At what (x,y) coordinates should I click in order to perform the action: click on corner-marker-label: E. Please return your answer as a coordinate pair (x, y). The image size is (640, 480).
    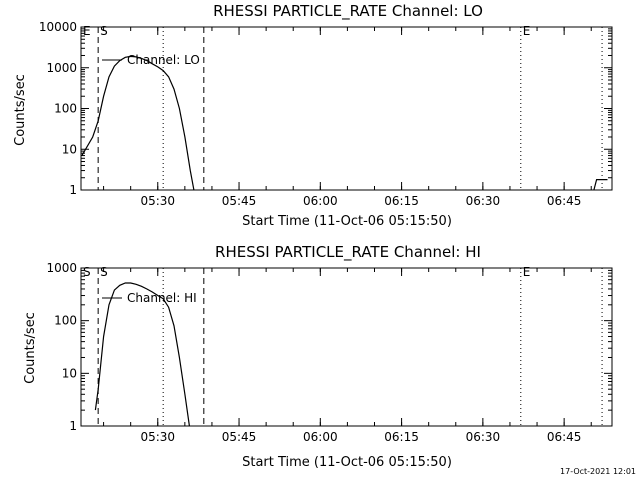
    Looking at the image, I should click on (87, 31).